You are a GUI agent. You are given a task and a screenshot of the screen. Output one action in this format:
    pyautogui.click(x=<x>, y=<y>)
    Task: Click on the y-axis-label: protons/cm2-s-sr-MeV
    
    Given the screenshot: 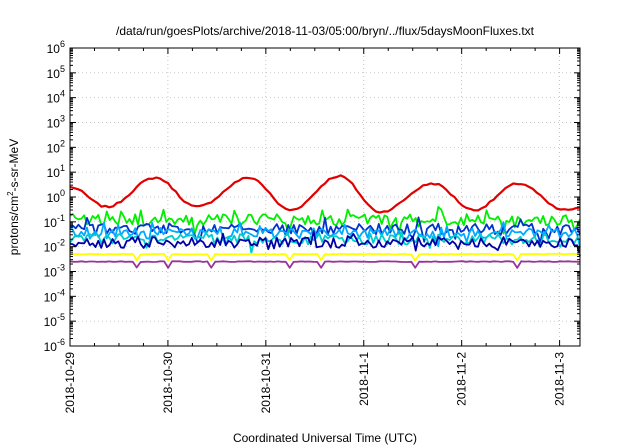 What is the action you would take?
    pyautogui.click(x=13, y=197)
    